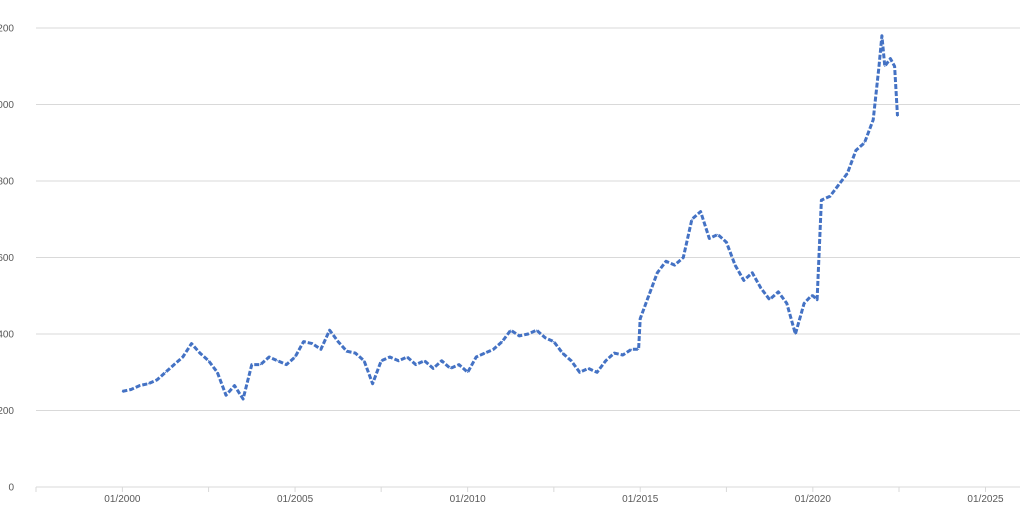 The height and width of the screenshot is (520, 1024). I want to click on y-tick-label: 600, so click(7, 258).